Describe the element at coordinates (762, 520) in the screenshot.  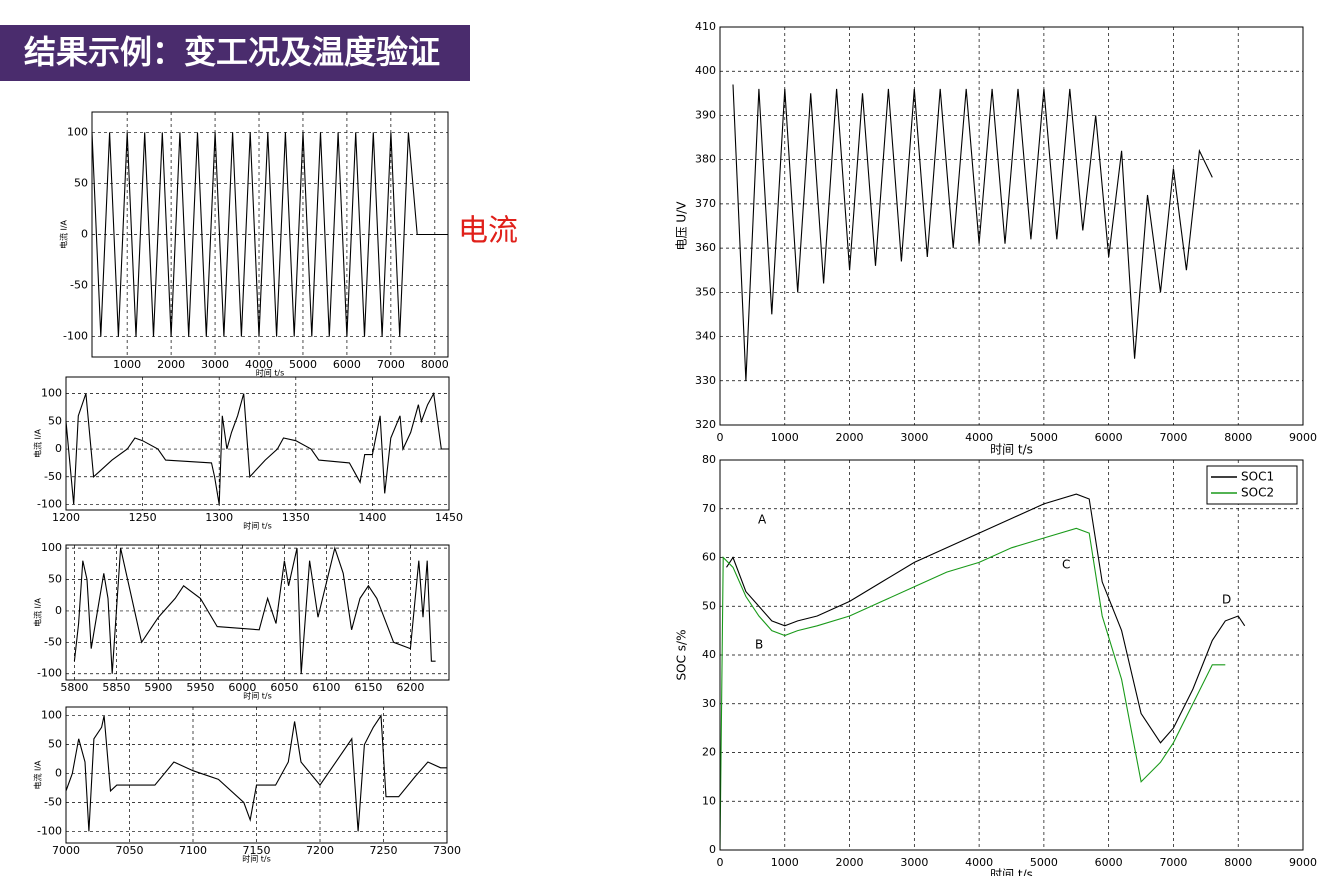
I see `point-annotation: A` at that location.